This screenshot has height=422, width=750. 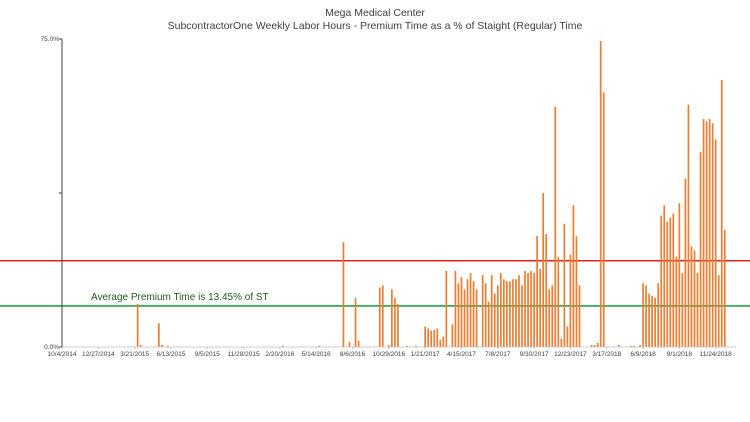 What do you see at coordinates (425, 354) in the screenshot?
I see `x-tick-label: 1/21/2017` at bounding box center [425, 354].